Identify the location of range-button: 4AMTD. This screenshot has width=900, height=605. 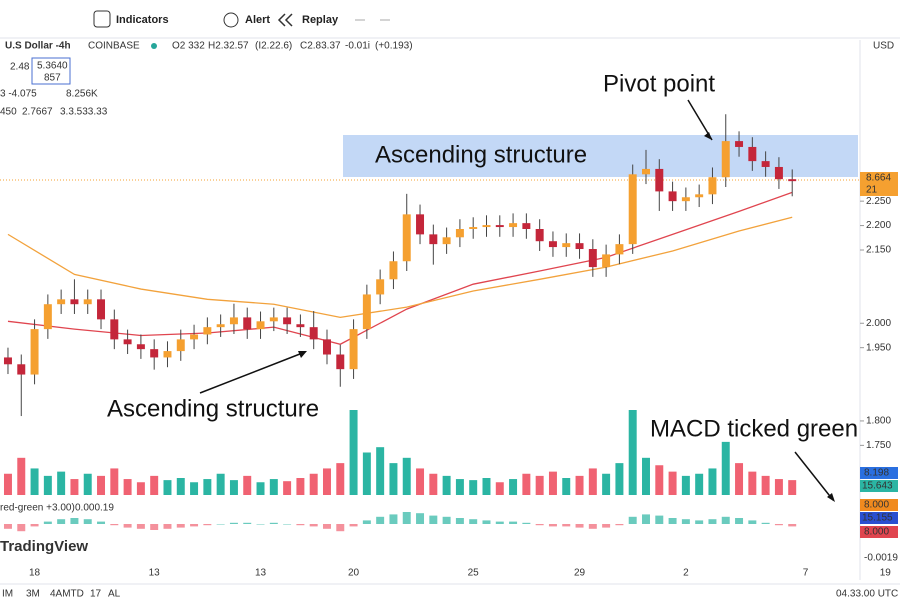
(67, 594).